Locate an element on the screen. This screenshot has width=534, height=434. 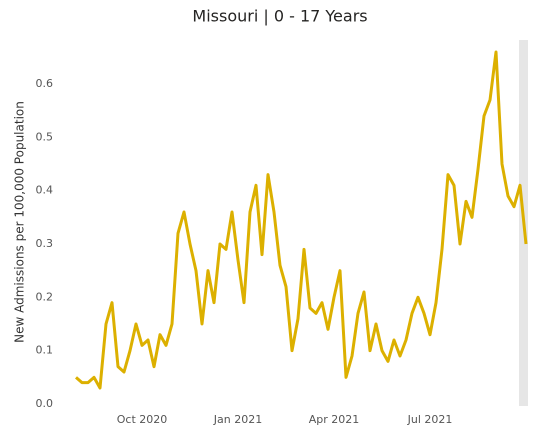
x-tick-label: Oct 2020 is located at coordinates (142, 419).